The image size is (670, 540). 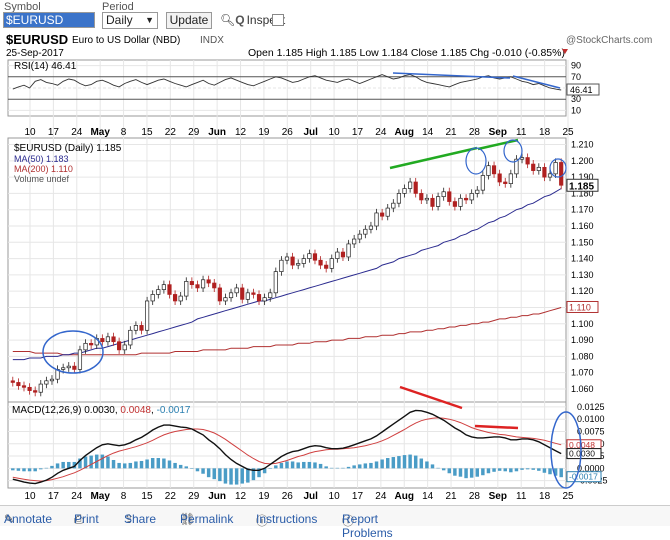 What do you see at coordinates (545, 132) in the screenshot?
I see `x-tick-label: 18` at bounding box center [545, 132].